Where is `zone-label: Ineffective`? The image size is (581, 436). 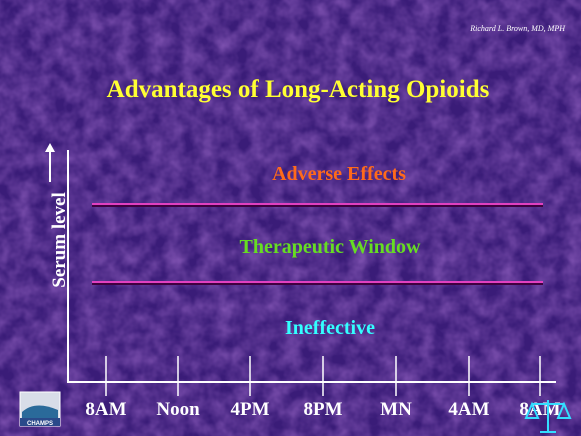
zone-label: Ineffective is located at coordinates (330, 328).